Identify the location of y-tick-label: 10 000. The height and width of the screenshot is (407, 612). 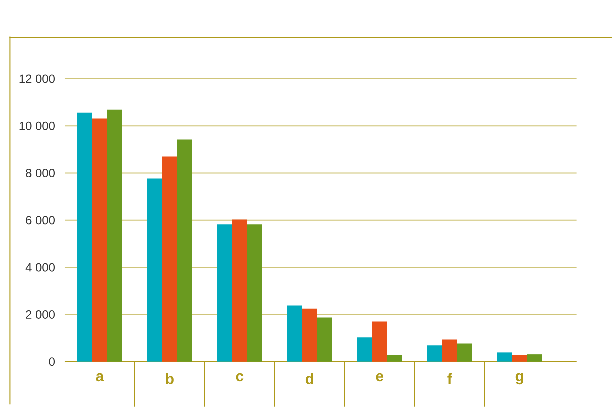
(37, 126).